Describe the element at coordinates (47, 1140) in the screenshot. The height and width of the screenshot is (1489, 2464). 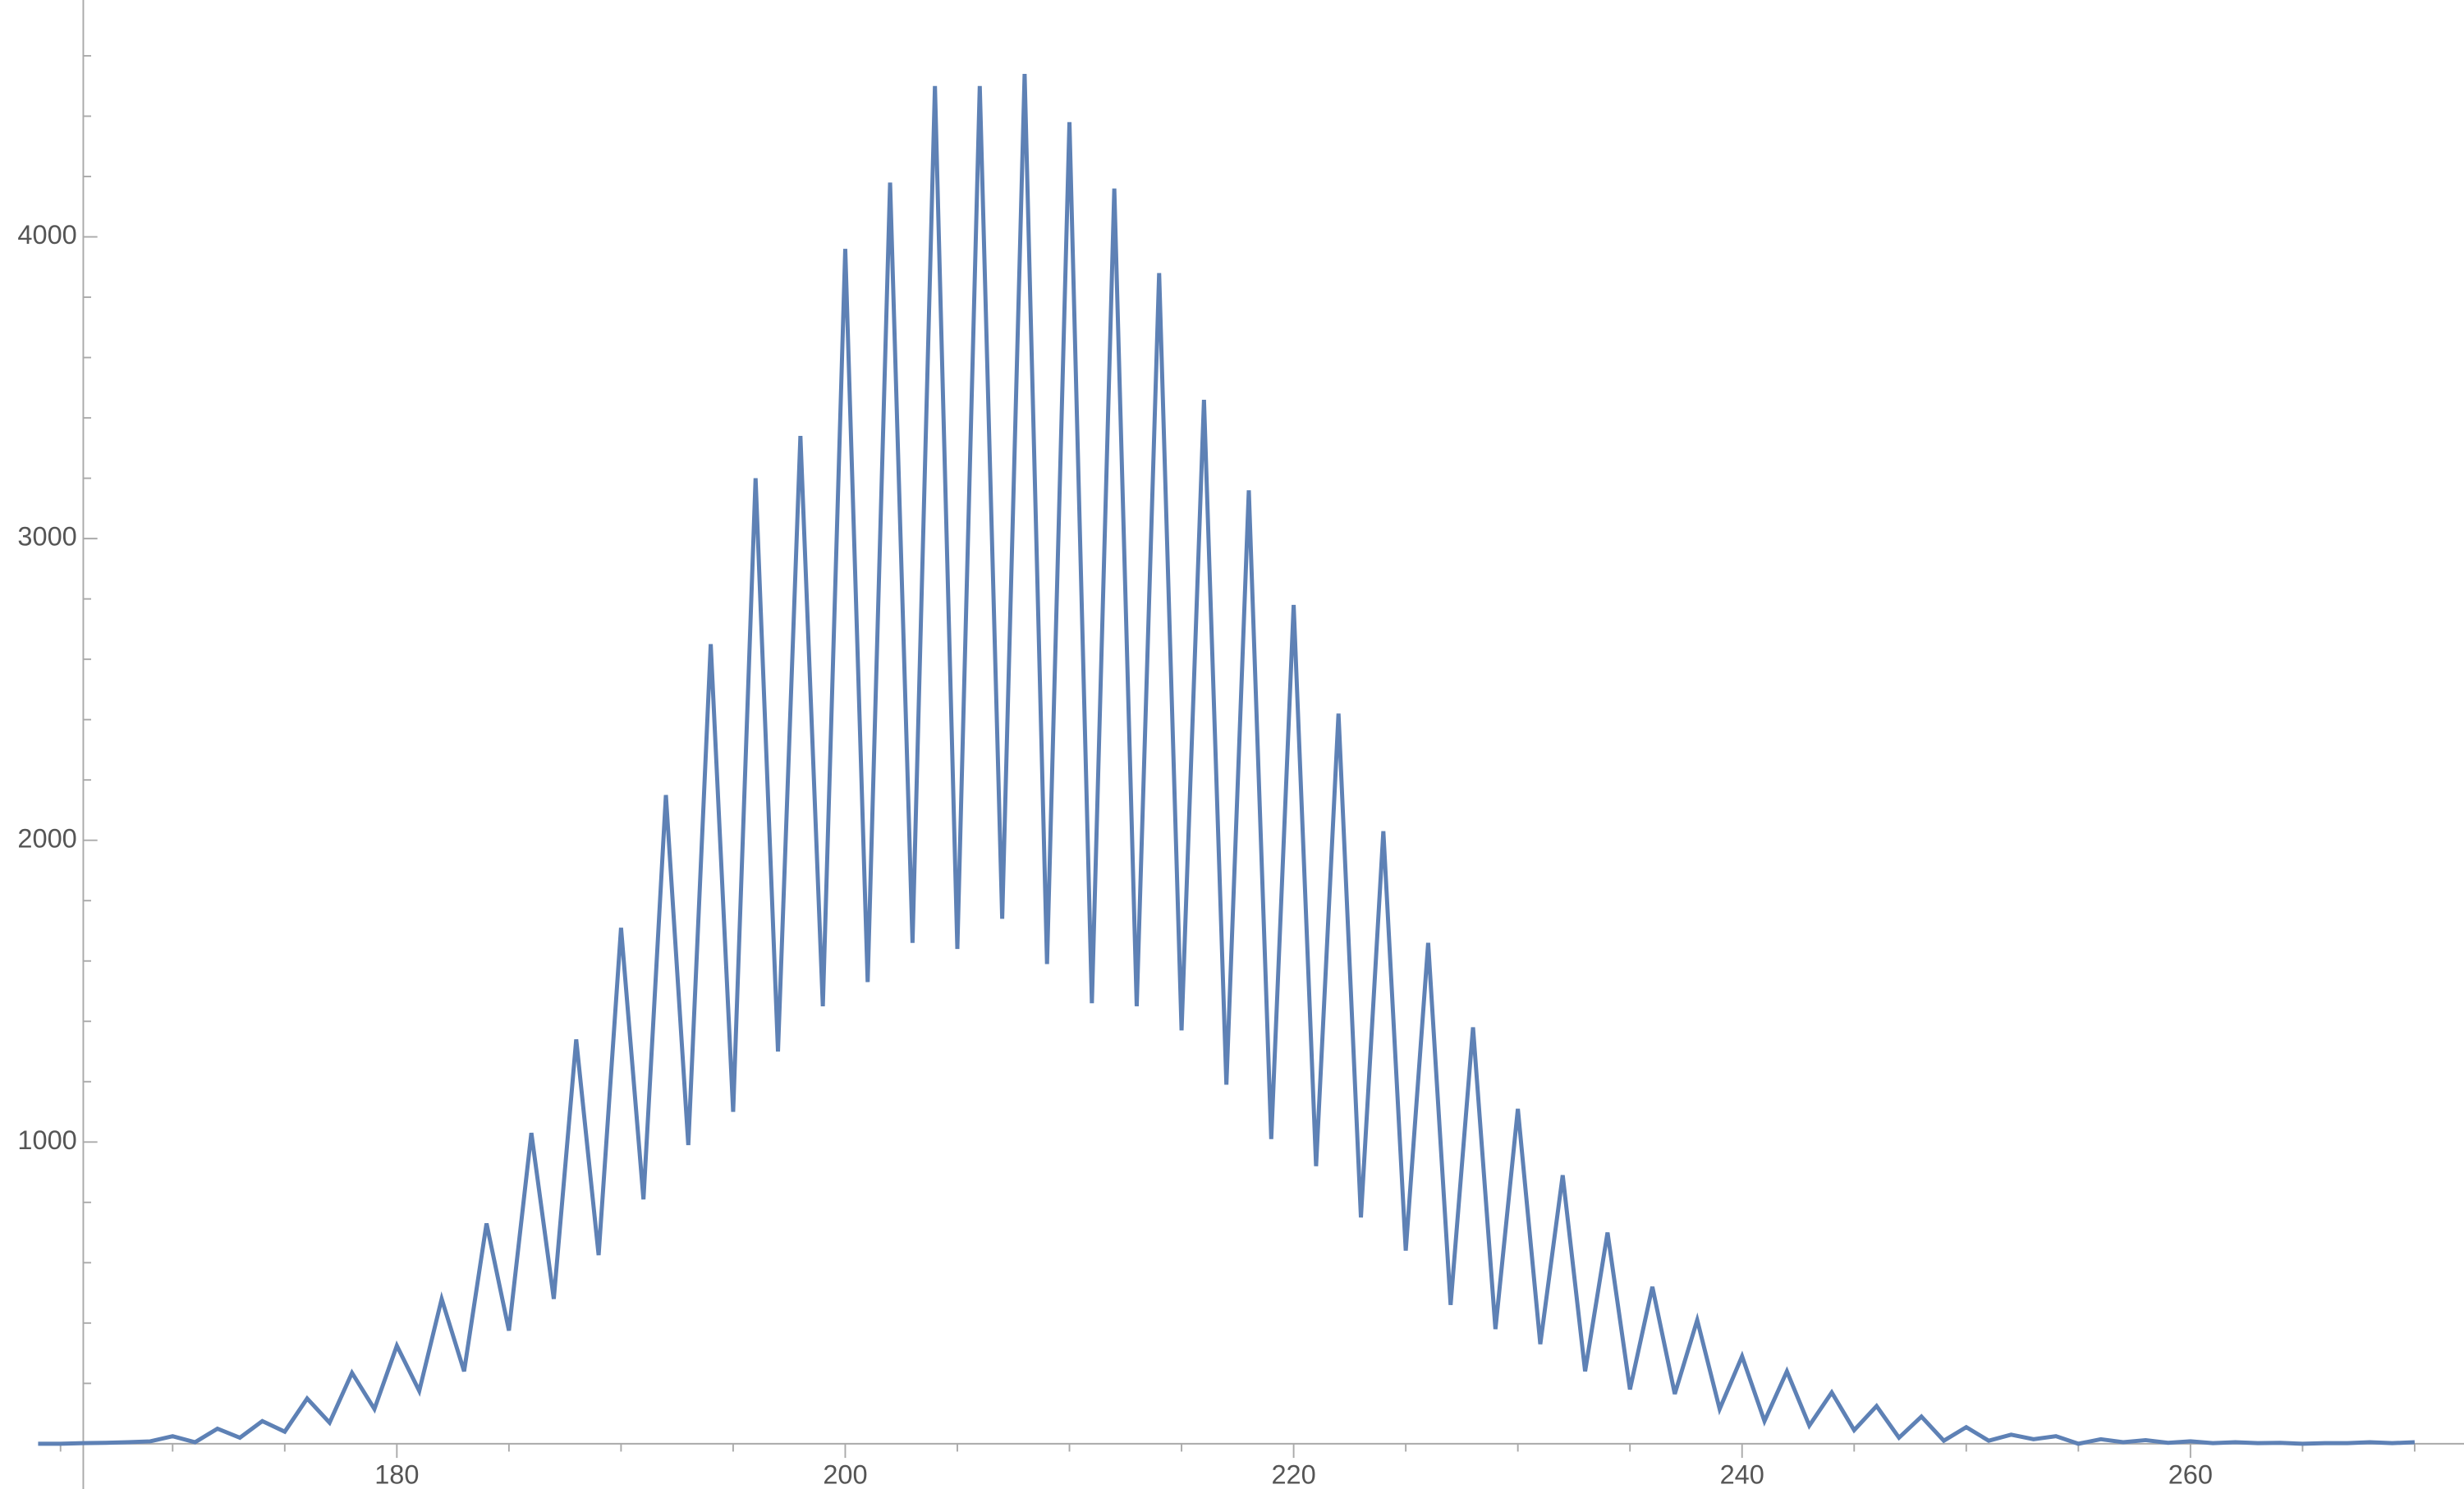
I see `y-tick-label: 1000` at that location.